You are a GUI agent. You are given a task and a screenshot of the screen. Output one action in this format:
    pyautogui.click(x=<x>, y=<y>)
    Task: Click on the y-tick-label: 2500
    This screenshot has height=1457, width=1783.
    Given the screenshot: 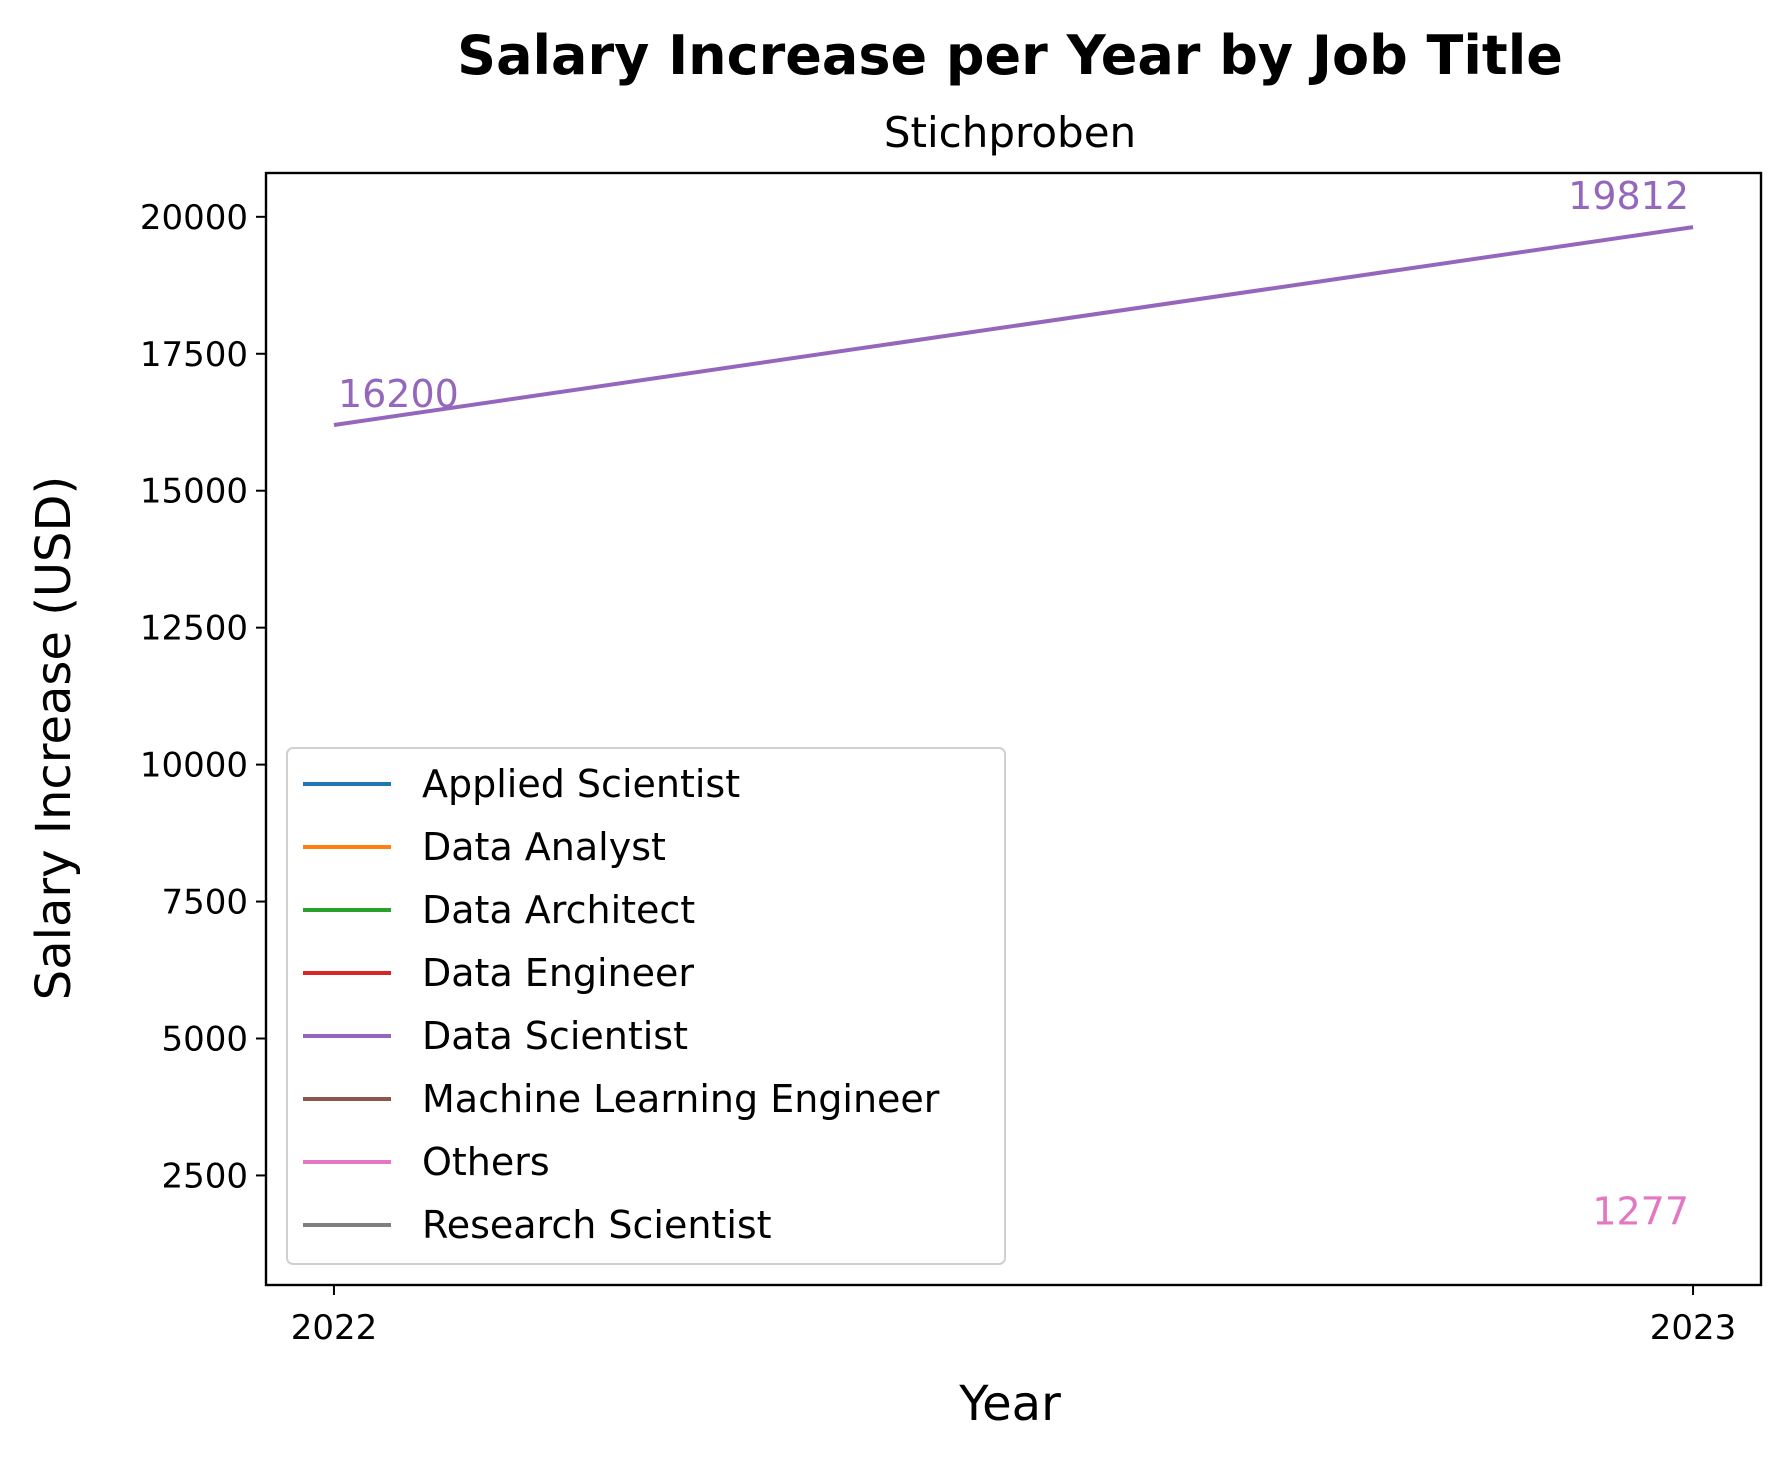 What is the action you would take?
    pyautogui.click(x=204, y=1176)
    